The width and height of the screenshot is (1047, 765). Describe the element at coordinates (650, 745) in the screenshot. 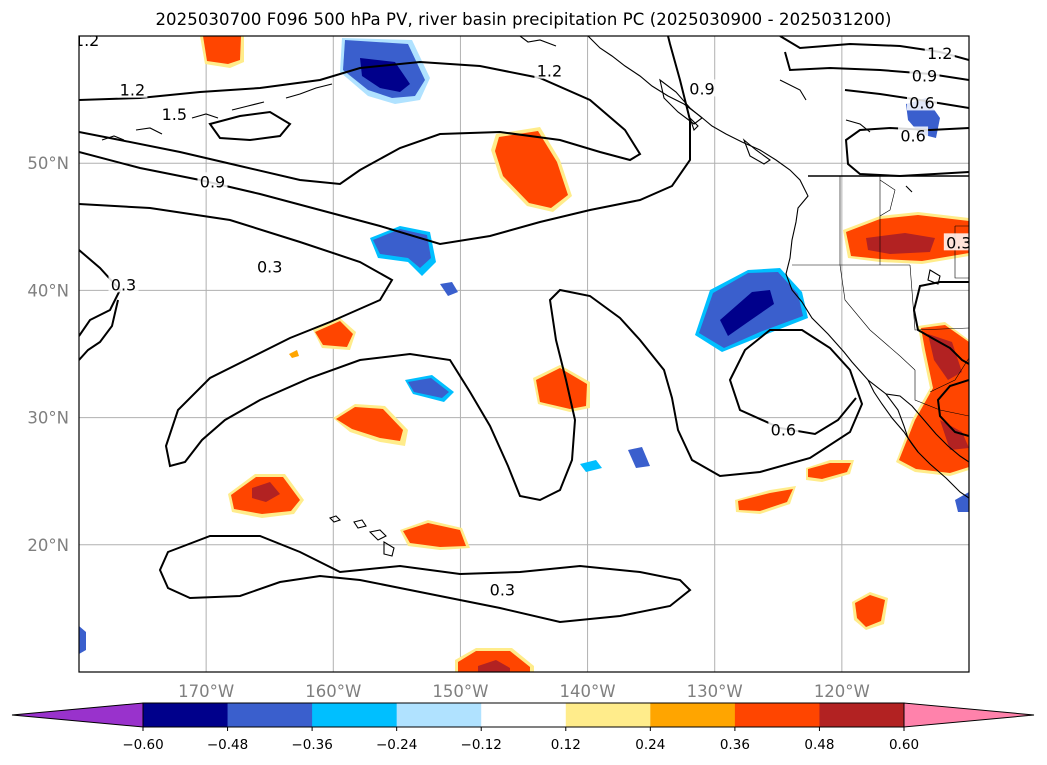

I see `colorbar-tick-label: 0.24` at that location.